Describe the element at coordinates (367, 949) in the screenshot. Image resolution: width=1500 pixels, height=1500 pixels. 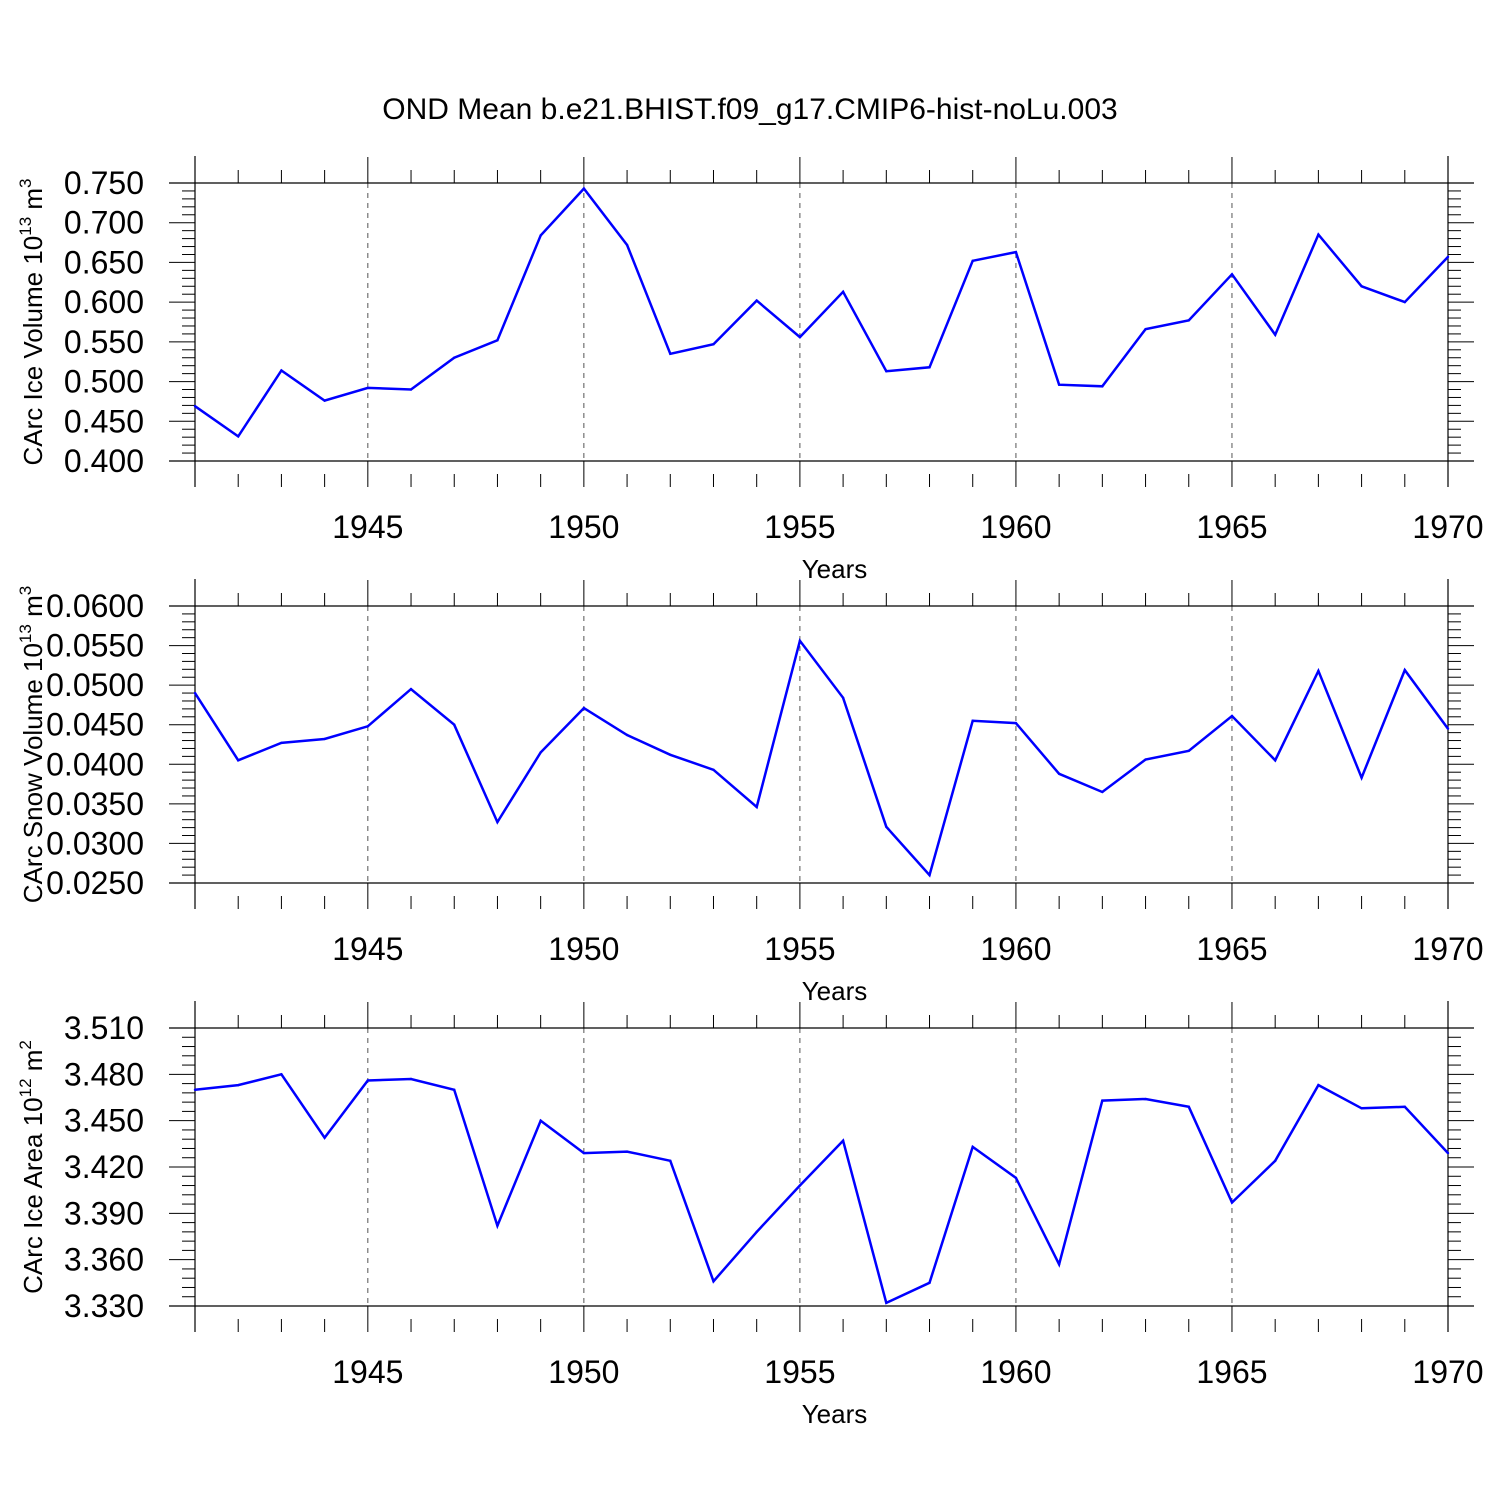
I see `x-tick-label: 1945` at that location.